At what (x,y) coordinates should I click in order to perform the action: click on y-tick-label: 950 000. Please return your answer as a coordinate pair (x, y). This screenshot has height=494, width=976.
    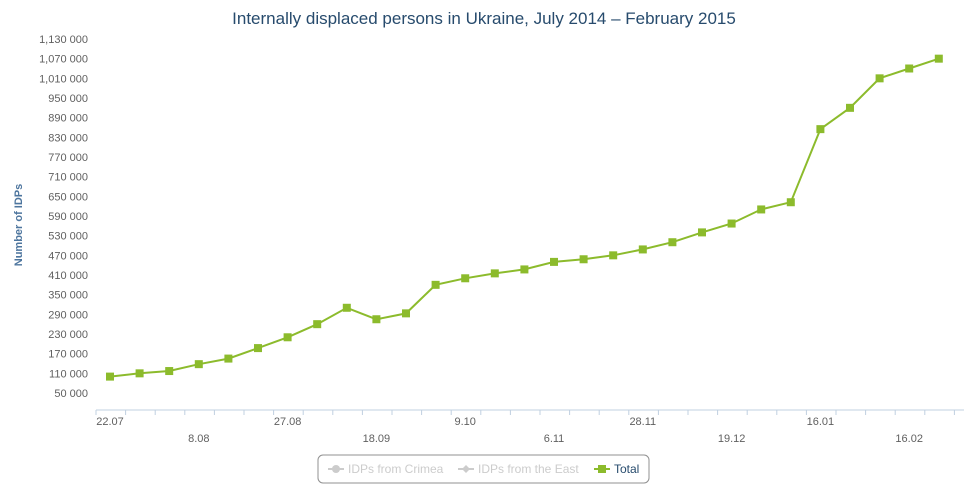
    Looking at the image, I should click on (68, 99).